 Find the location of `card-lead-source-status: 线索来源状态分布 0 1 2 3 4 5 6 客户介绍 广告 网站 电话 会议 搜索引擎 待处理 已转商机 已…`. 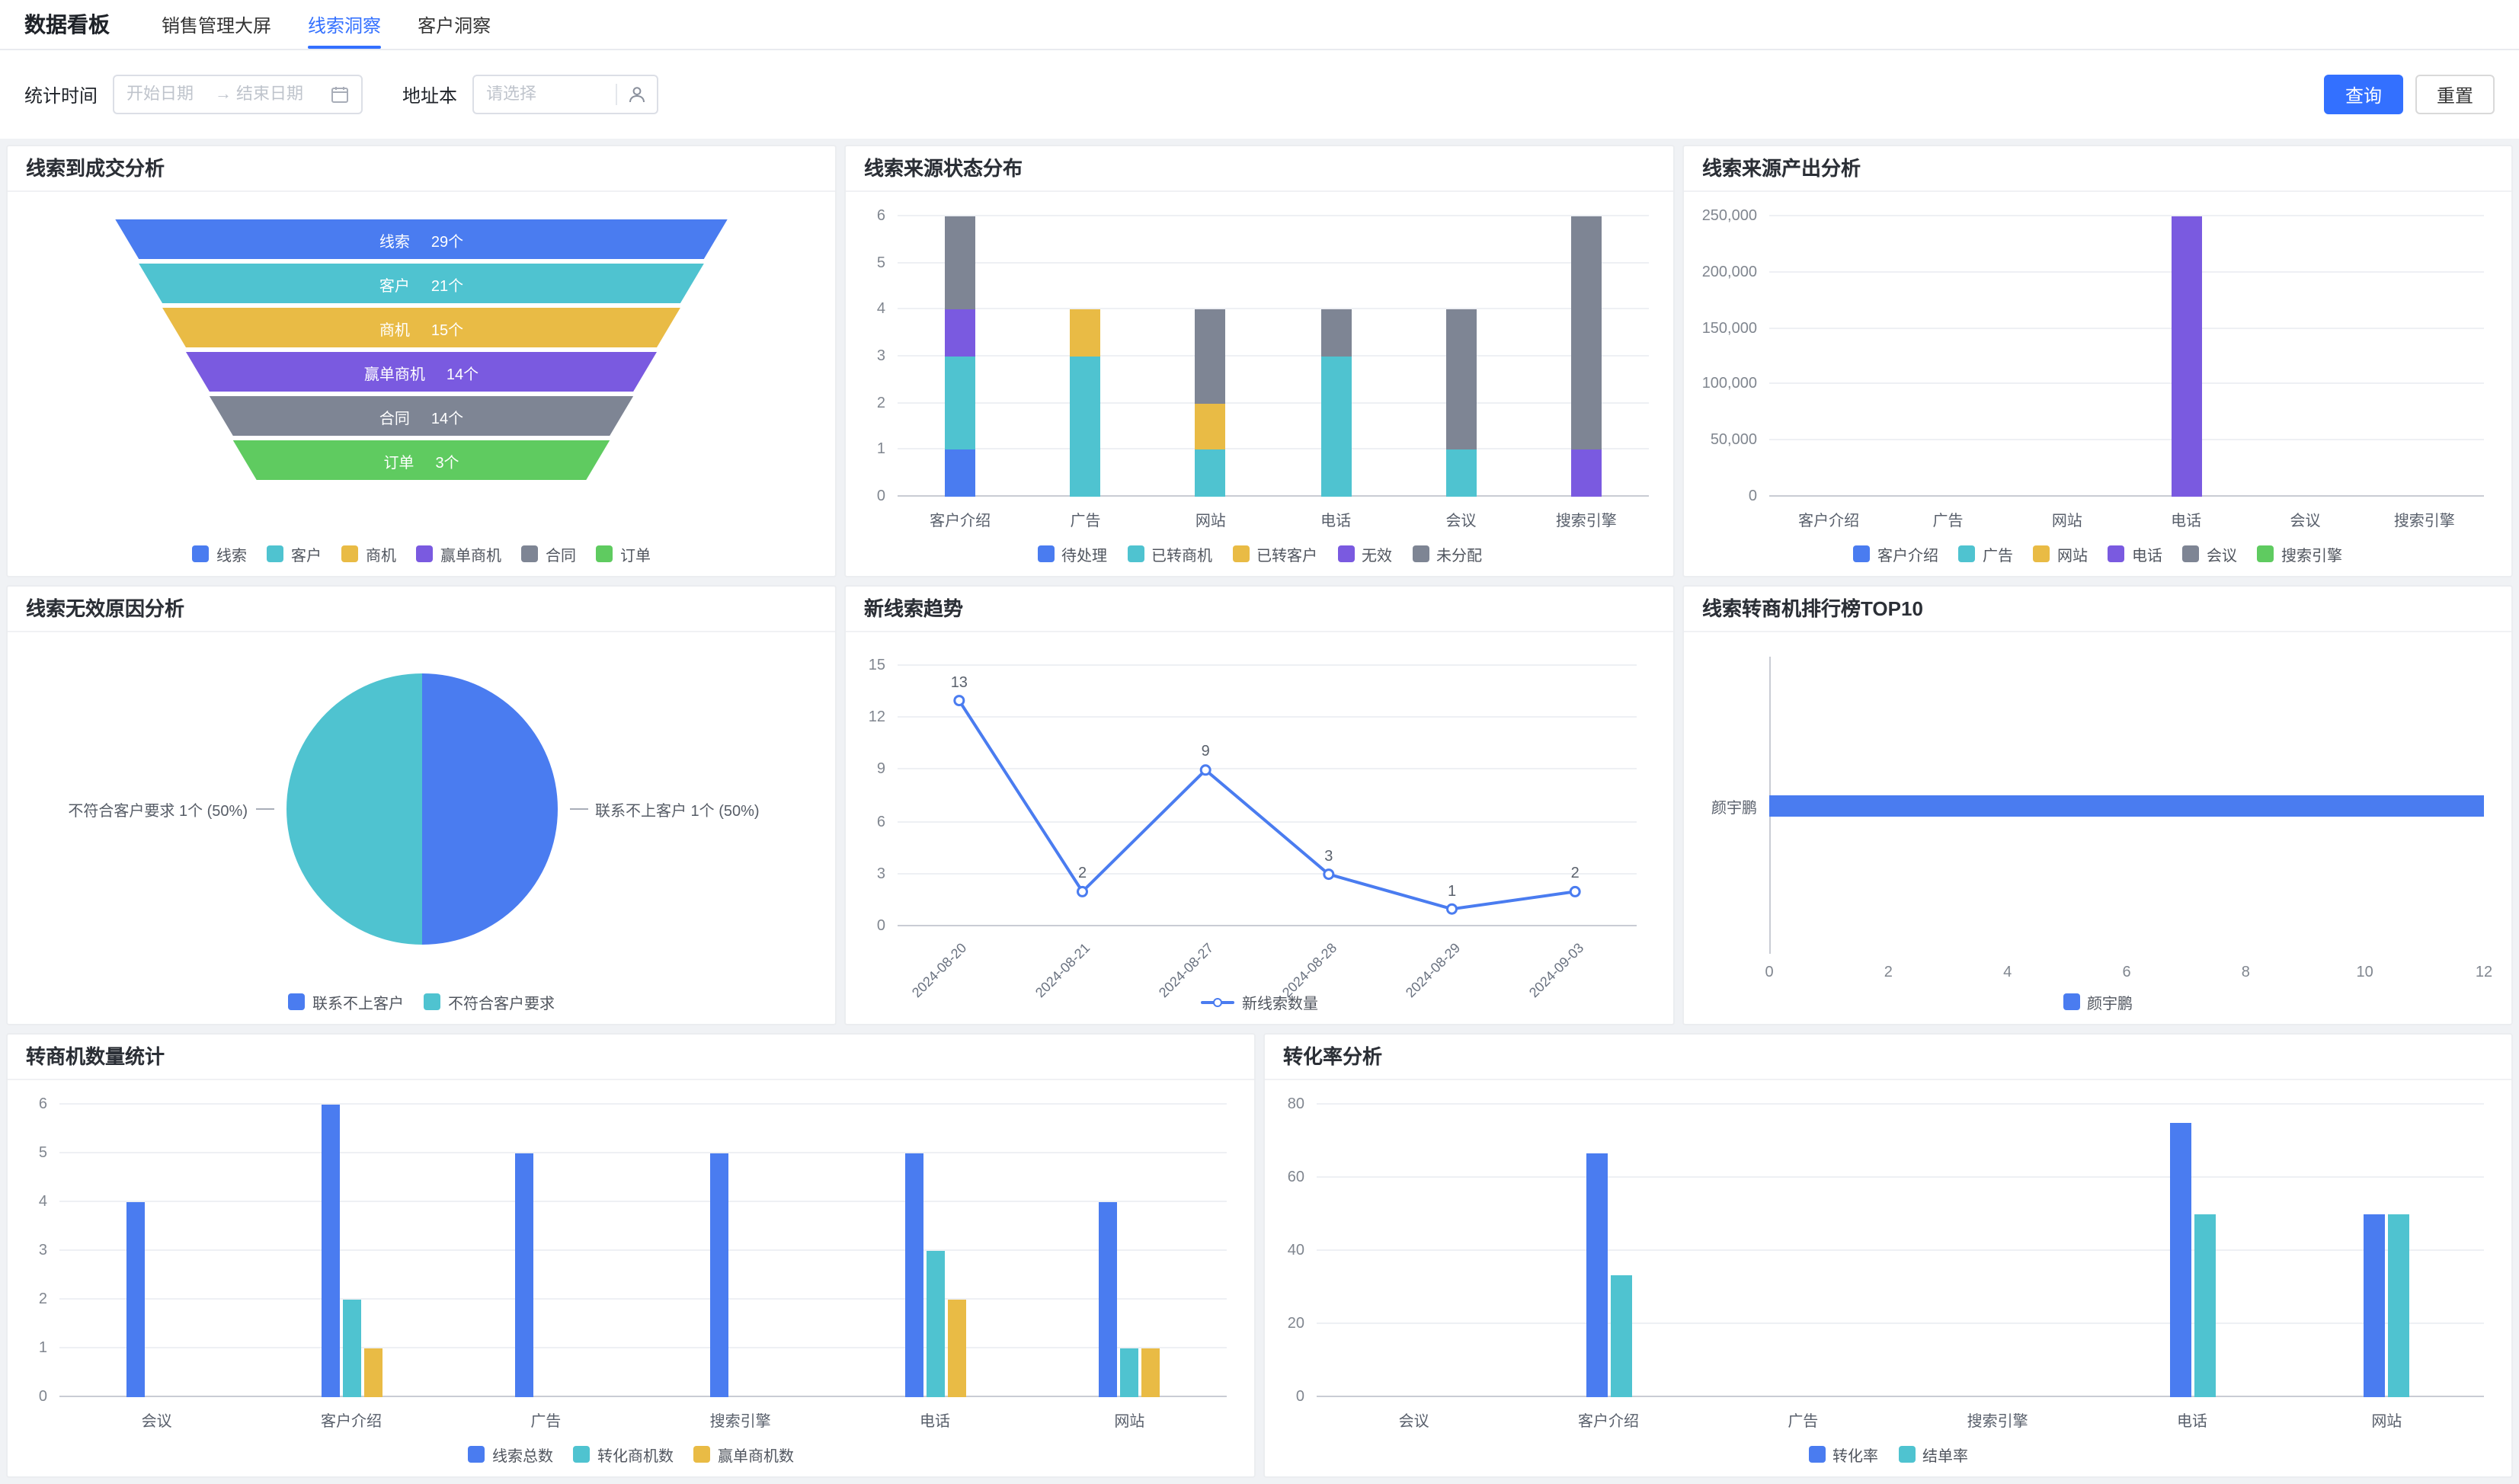

card-lead-source-status: 线索来源状态分布 0 1 2 3 4 5 6 客户介绍 广告 网站 电话 会议 搜索引擎 待处理 已转商机 已… is located at coordinates (1259, 361).